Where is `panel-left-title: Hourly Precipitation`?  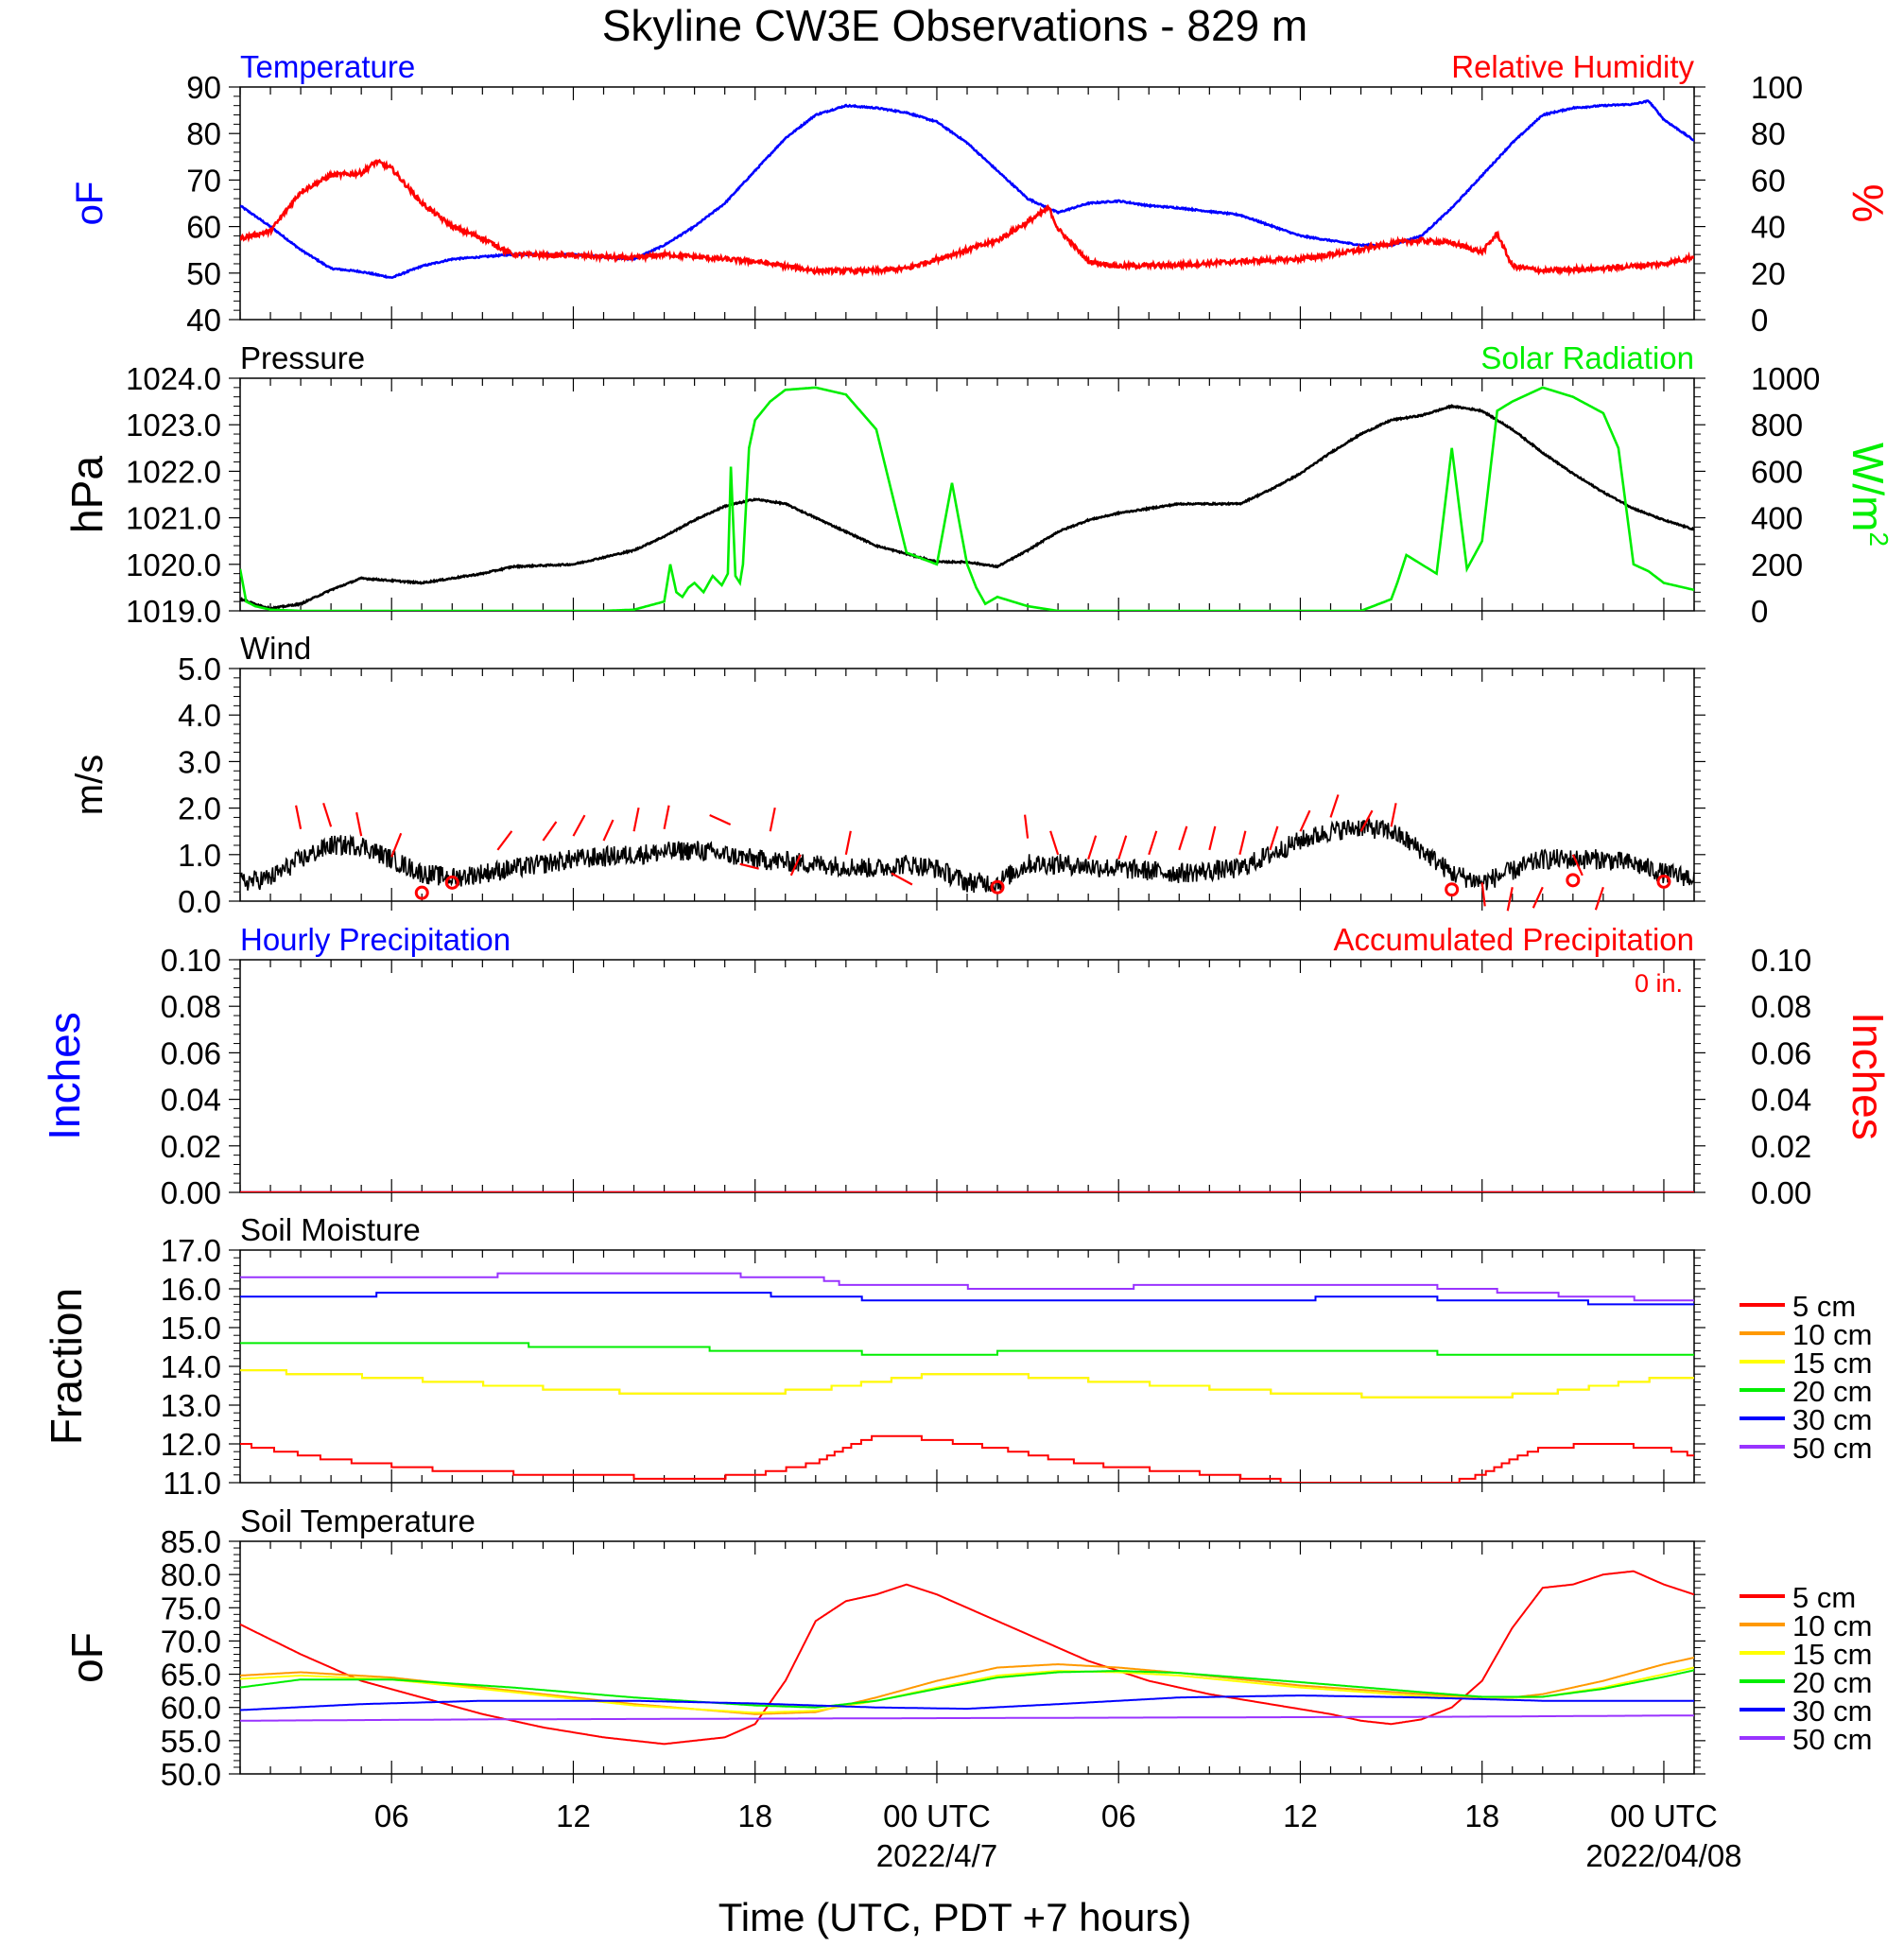
panel-left-title: Hourly Precipitation is located at coordinates (376, 940).